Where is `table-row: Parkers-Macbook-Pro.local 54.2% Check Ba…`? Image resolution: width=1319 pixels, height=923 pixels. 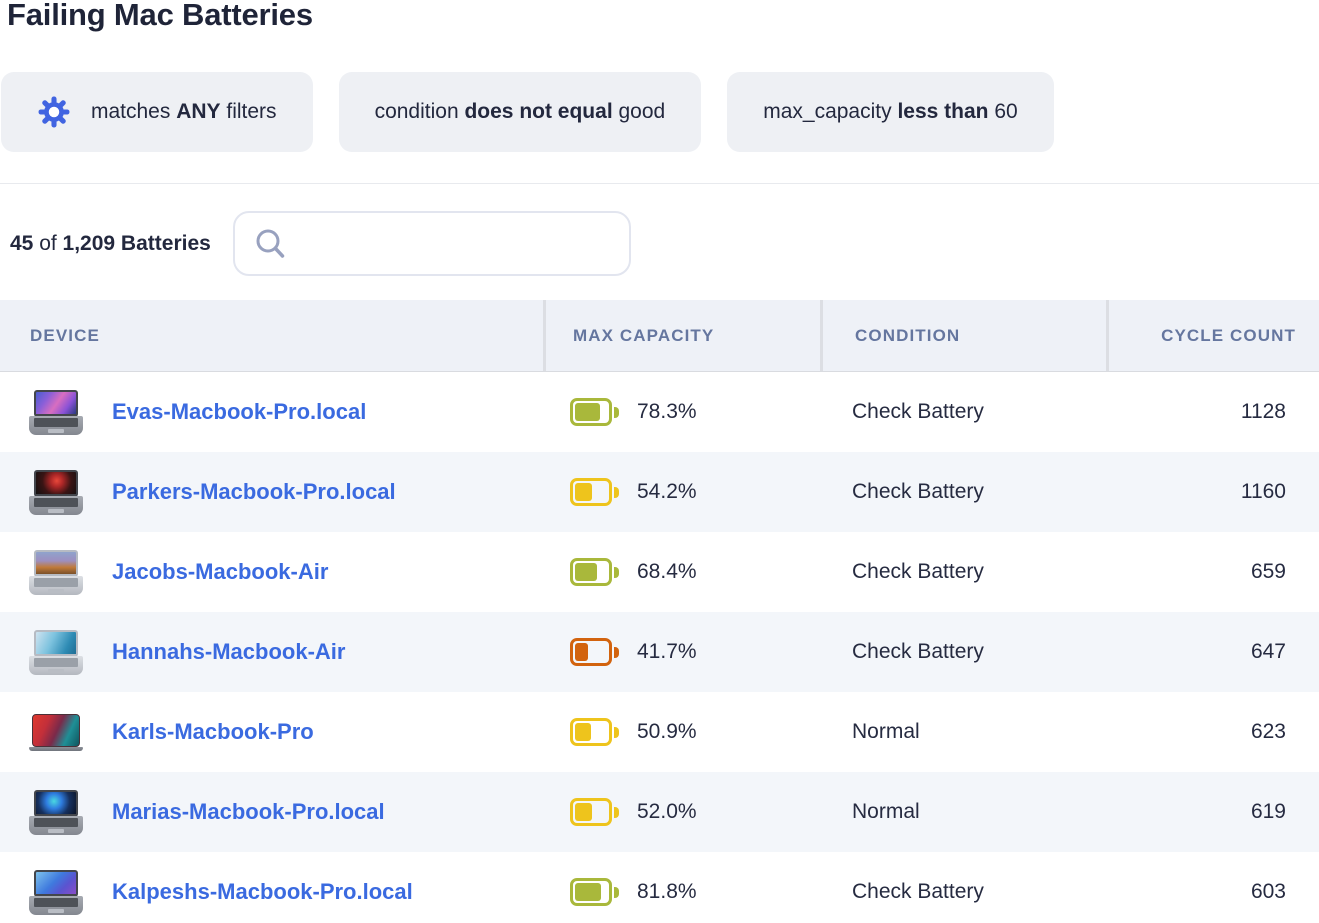
table-row: Parkers-Macbook-Pro.local 54.2% Check Ba… is located at coordinates (659, 492).